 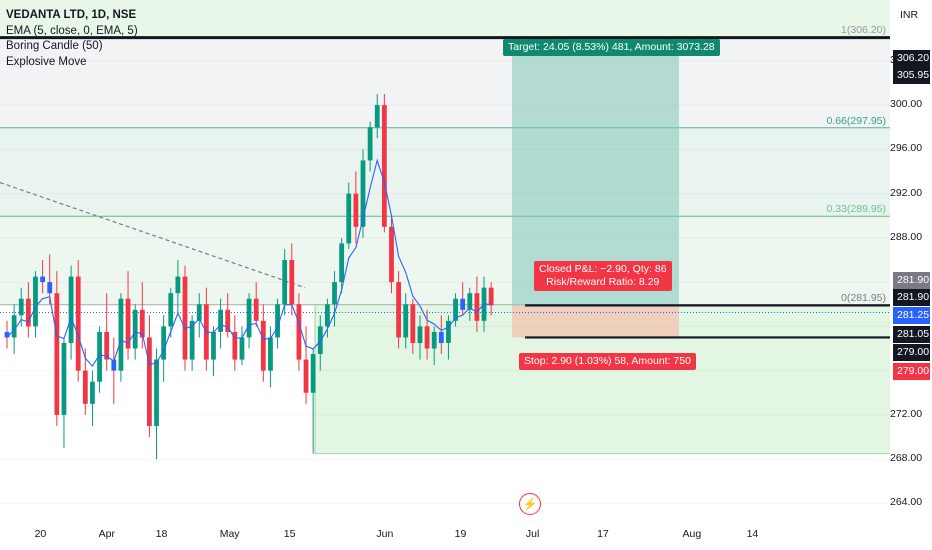 What do you see at coordinates (71, 15) in the screenshot?
I see `symbol-title: VEDANTA LTD, 1D, NSE` at bounding box center [71, 15].